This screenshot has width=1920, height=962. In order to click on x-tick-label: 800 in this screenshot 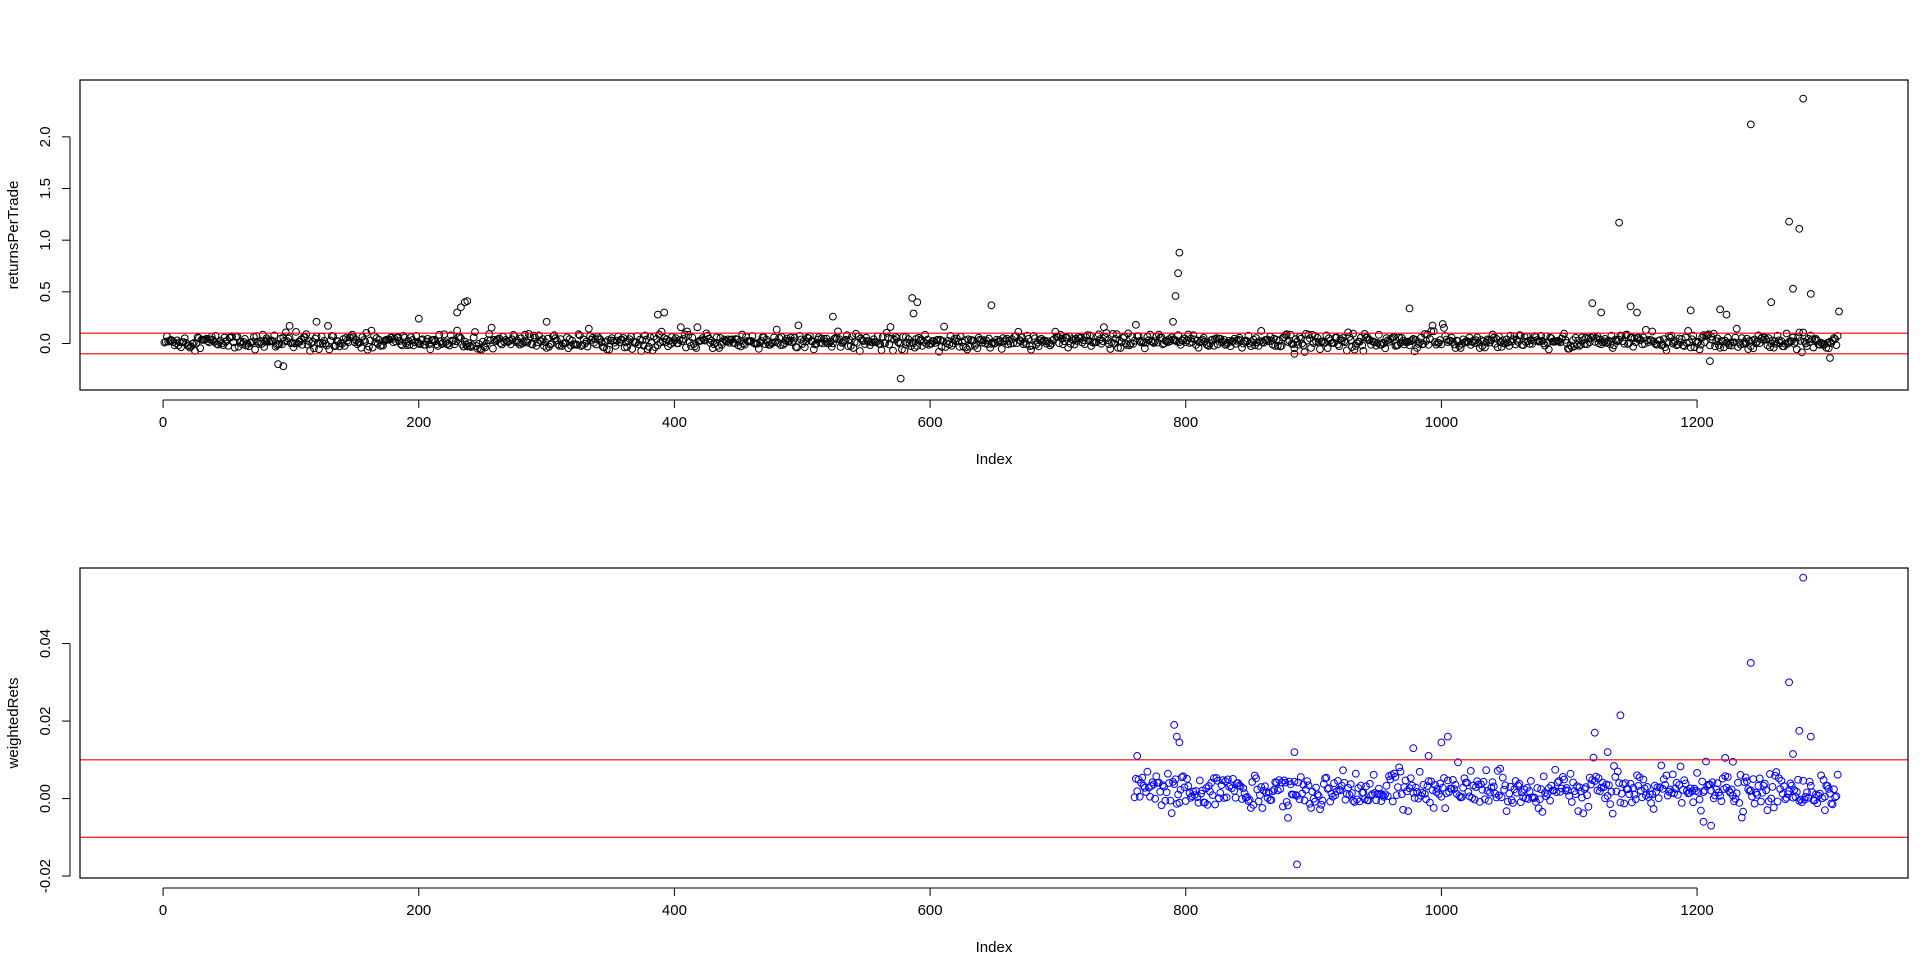, I will do `click(1185, 910)`.